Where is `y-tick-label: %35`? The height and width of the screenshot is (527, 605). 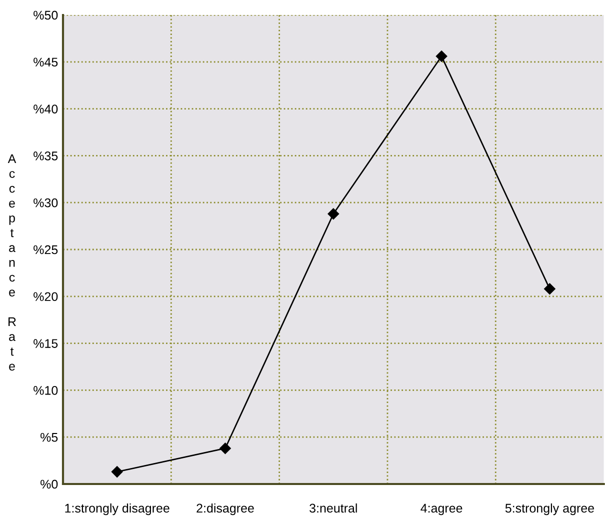 y-tick-label: %35 is located at coordinates (46, 156).